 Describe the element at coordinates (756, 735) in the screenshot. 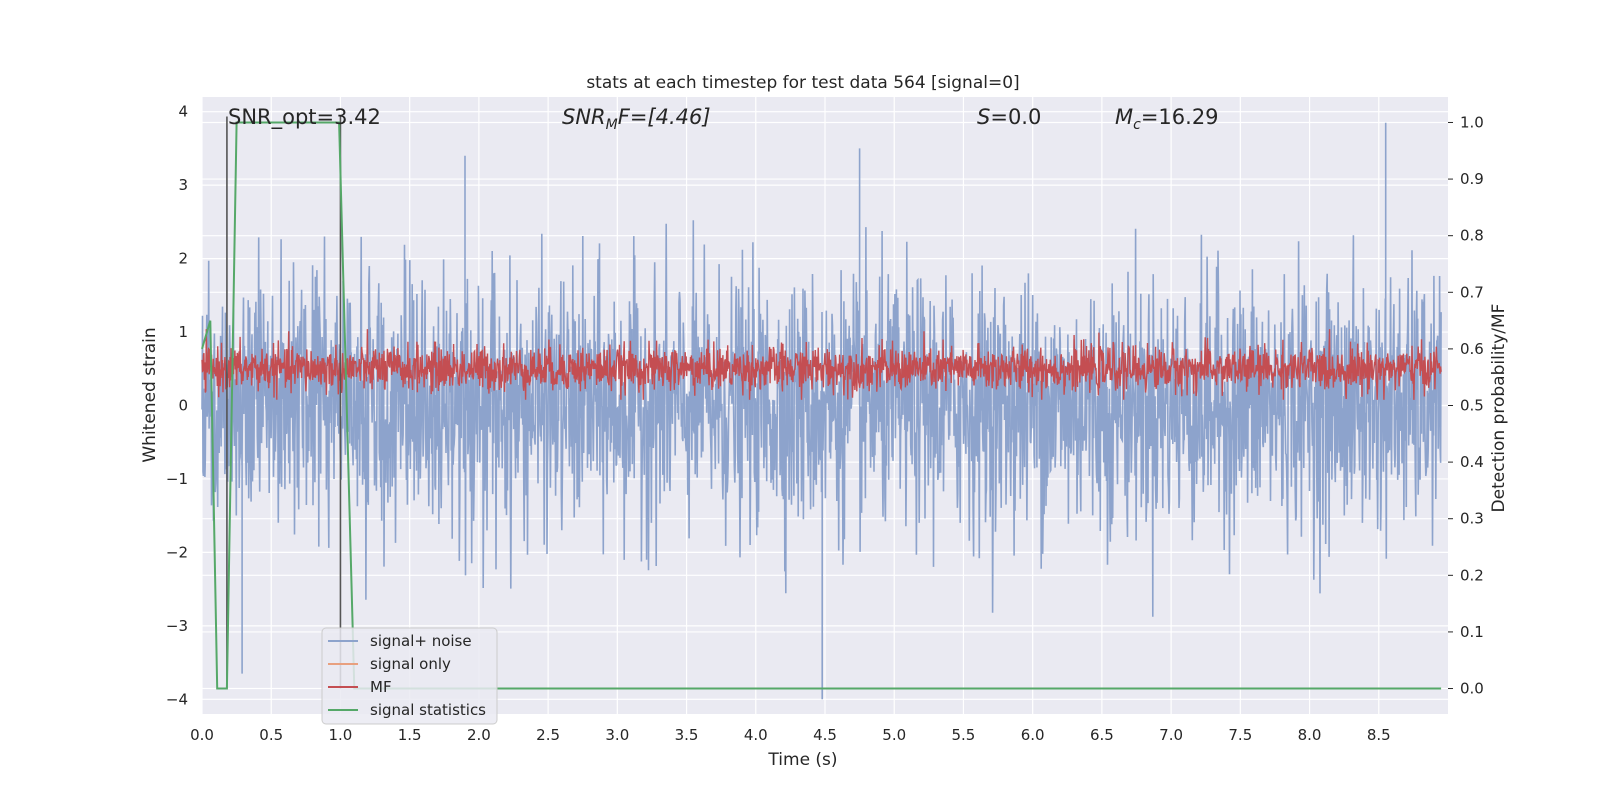

I see `x-tick-label: 4.0` at that location.